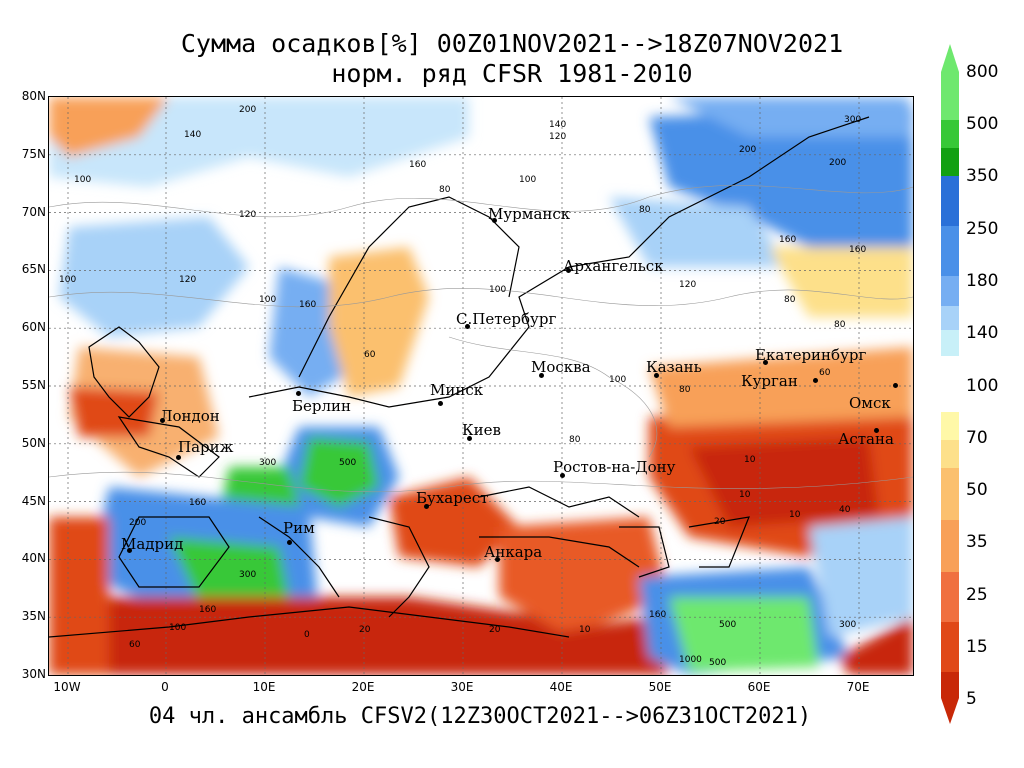 The height and width of the screenshot is (768, 1024). Describe the element at coordinates (33, 96) in the screenshot. I see `lat-label: 80N` at that location.